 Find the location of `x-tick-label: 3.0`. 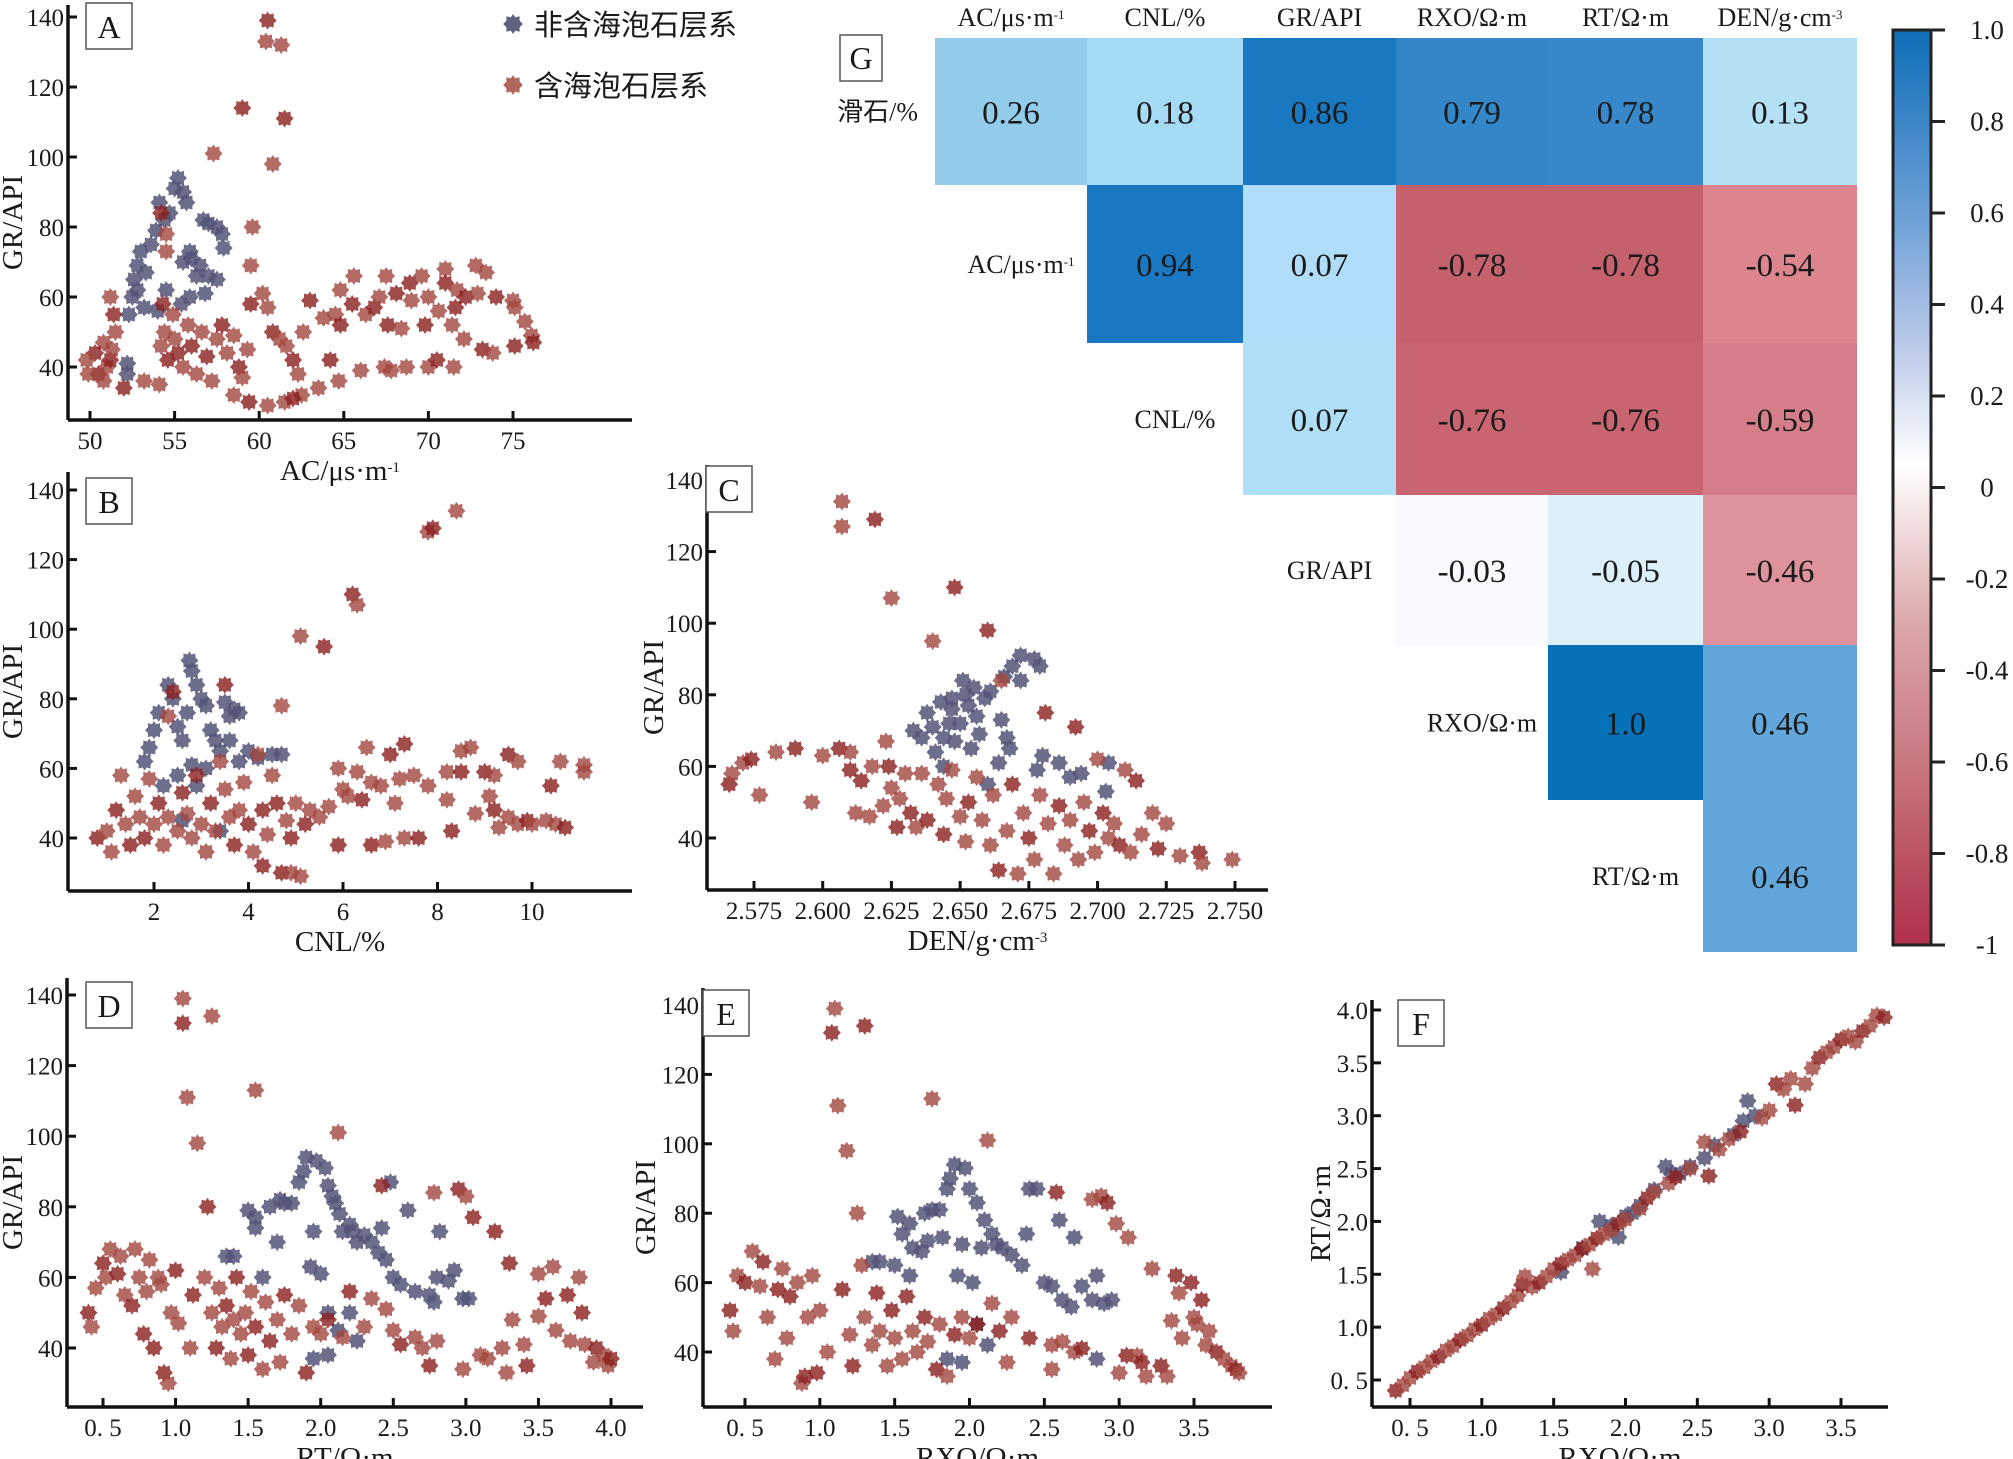

x-tick-label: 3.0 is located at coordinates (1769, 1428).